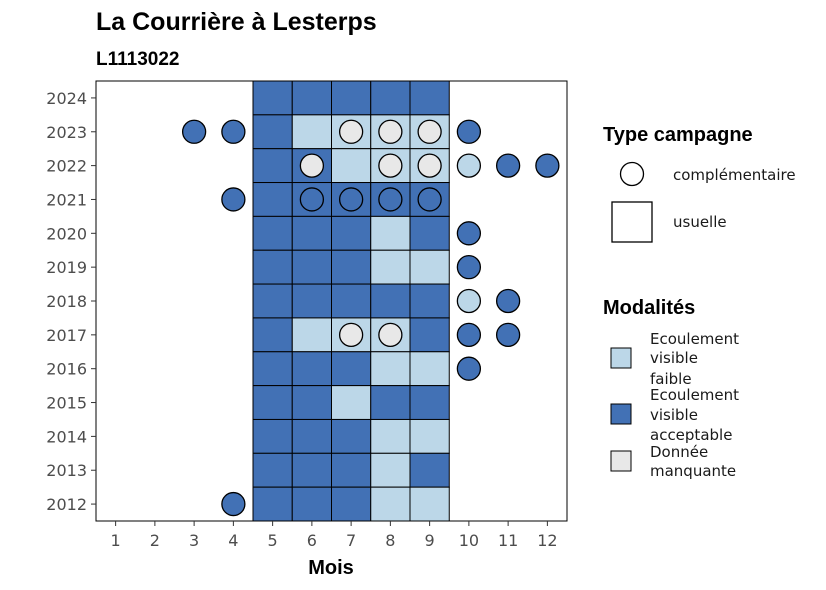  I want to click on x-tick-label-12: 12, so click(547, 540).